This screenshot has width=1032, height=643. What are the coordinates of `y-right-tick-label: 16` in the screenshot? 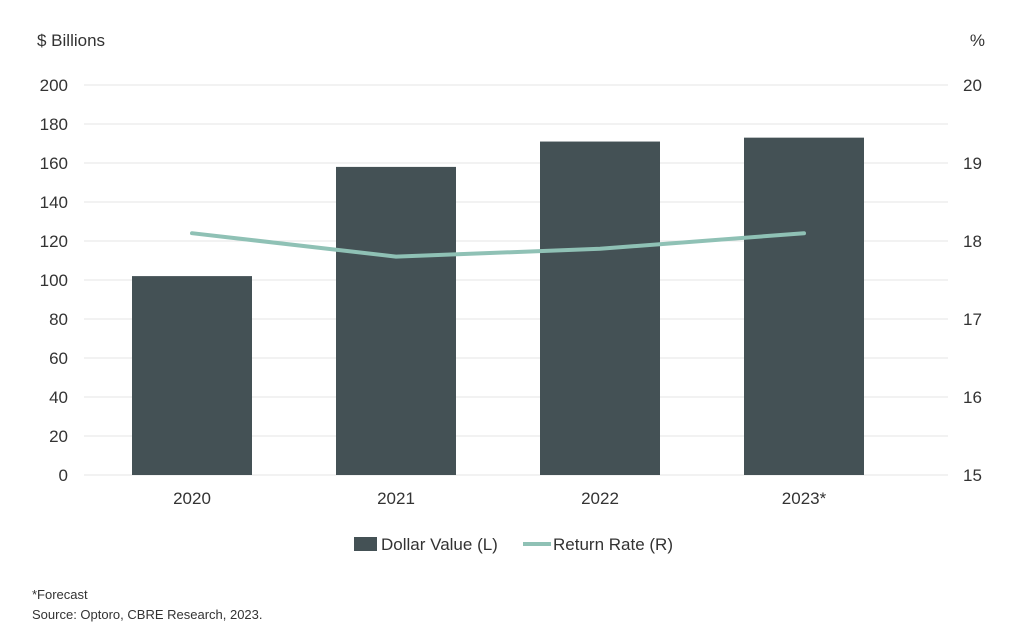 It's located at (972, 397).